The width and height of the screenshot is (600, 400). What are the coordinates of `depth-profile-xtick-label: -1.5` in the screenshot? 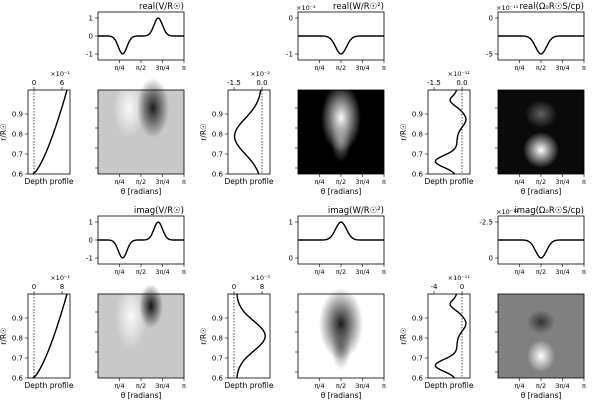 It's located at (234, 83).